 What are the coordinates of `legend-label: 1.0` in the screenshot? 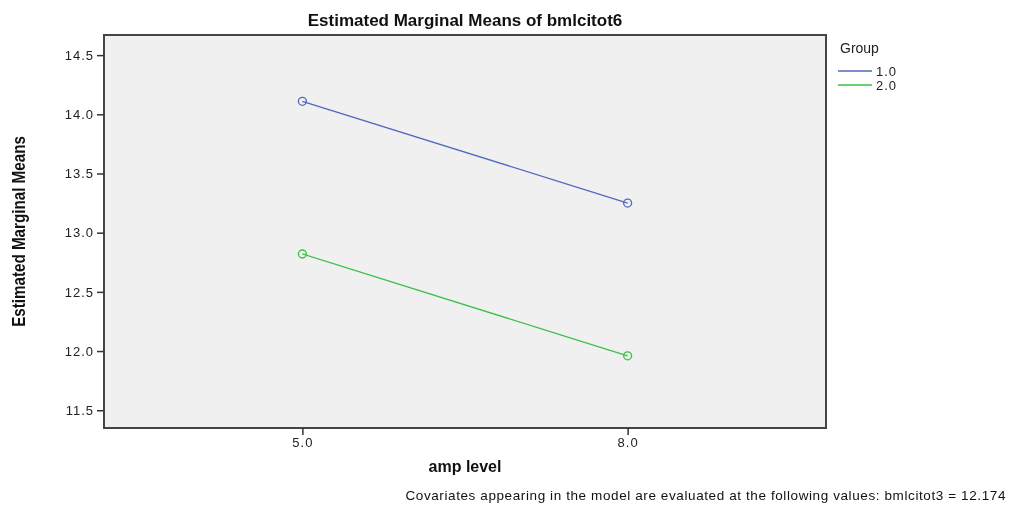 It's located at (887, 71).